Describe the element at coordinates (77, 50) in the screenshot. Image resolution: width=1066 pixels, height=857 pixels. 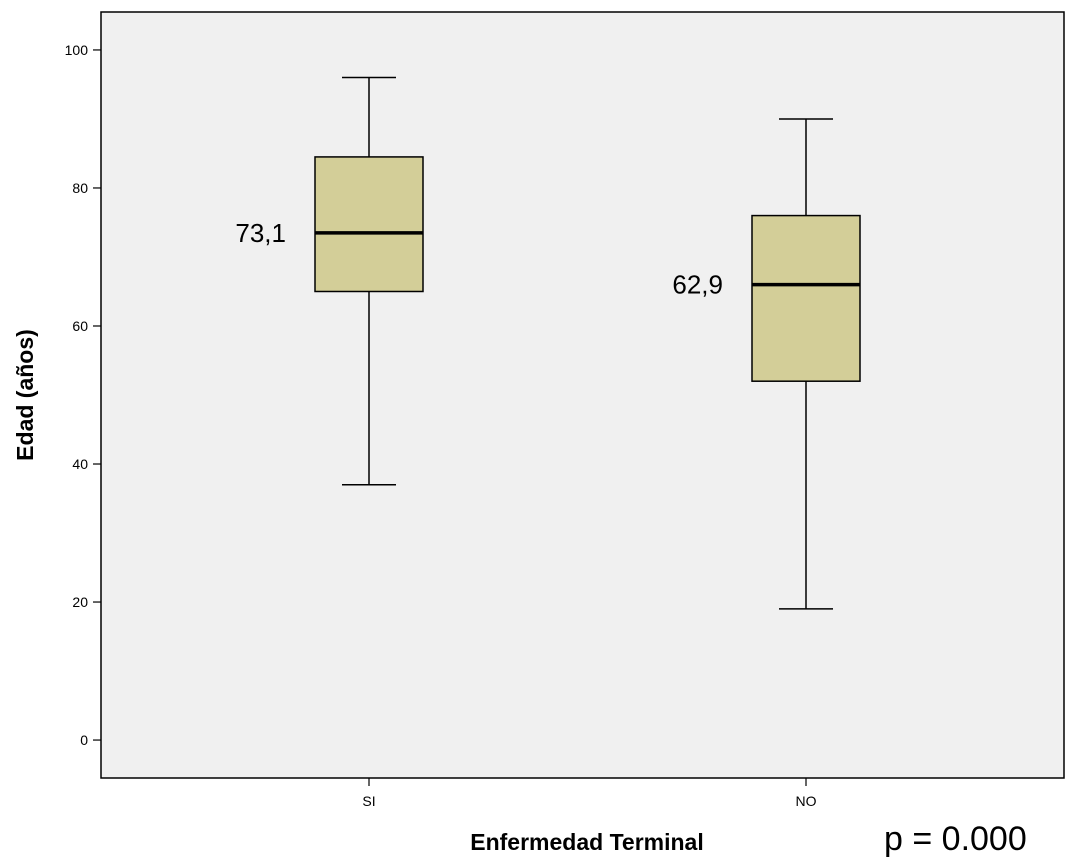
I see `y-tick-label: 100` at that location.